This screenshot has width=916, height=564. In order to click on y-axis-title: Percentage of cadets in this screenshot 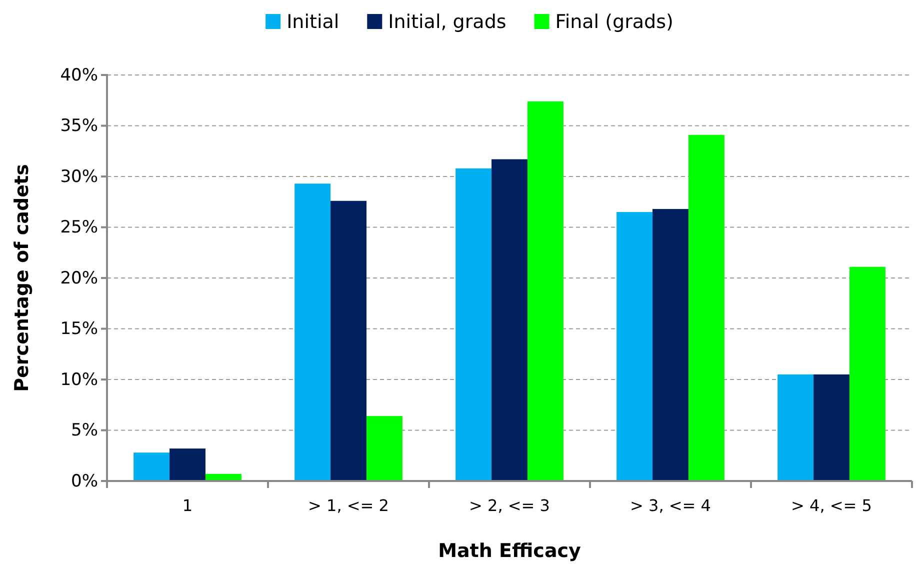, I will do `click(22, 278)`.